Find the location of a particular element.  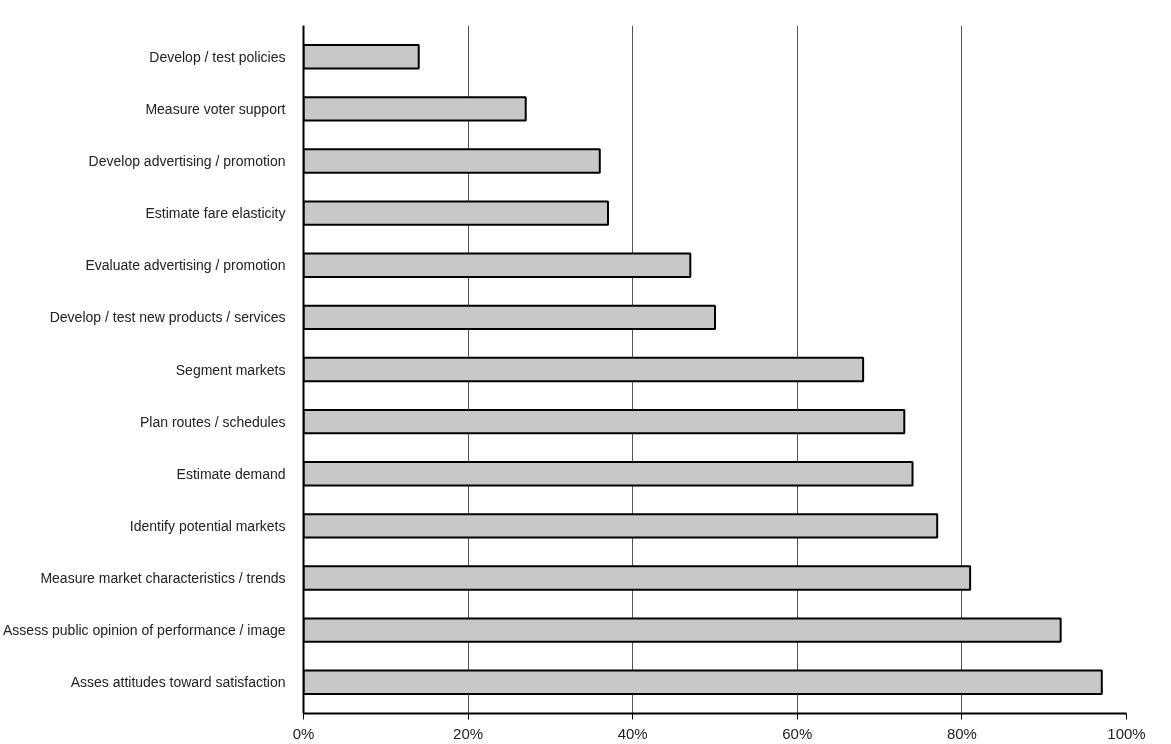

y-tick-label: Identify potential markets is located at coordinates (207, 525).